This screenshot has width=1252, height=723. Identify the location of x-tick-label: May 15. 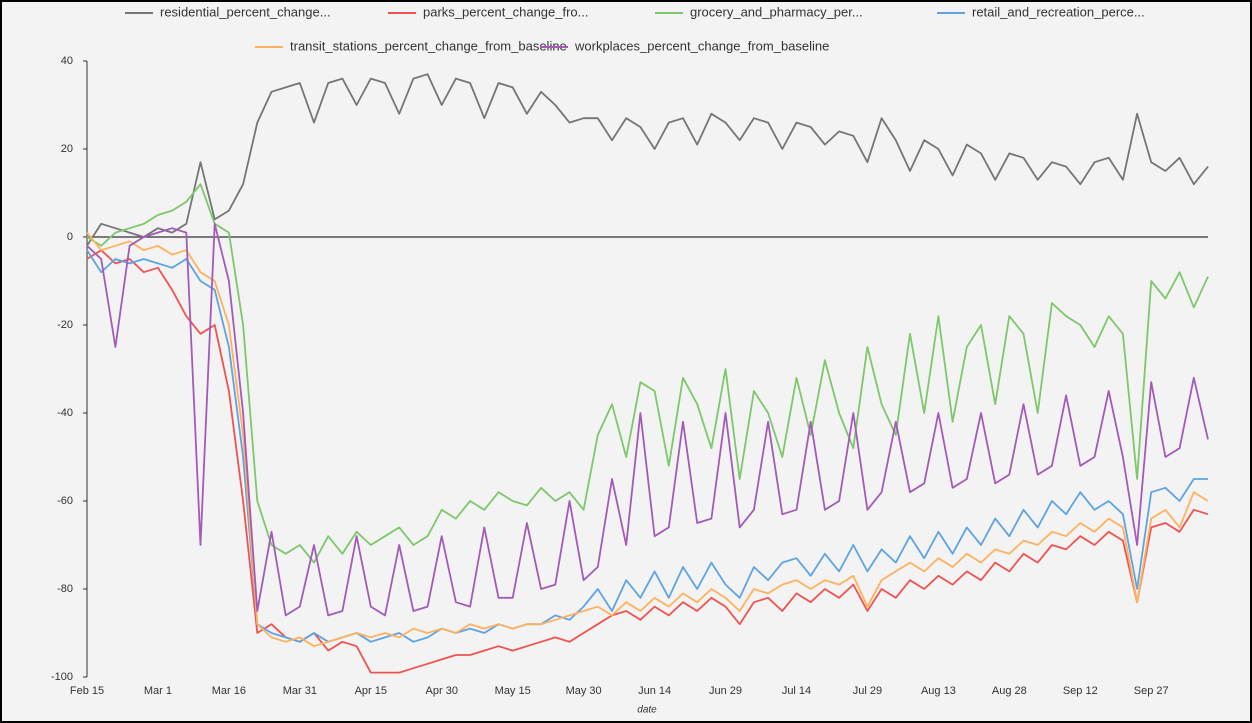
(513, 691).